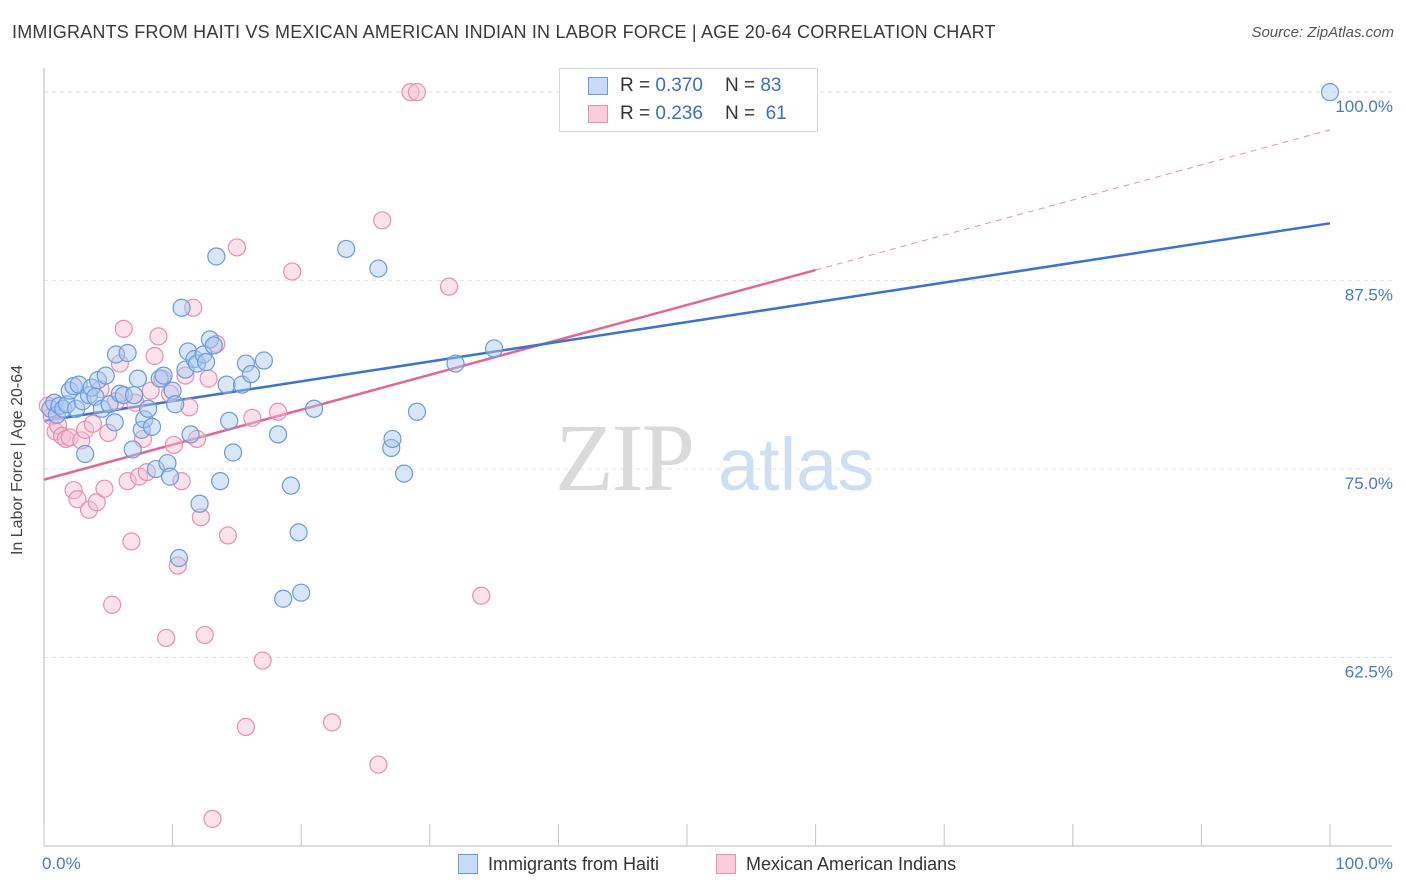 The width and height of the screenshot is (1406, 892). I want to click on y-tick-label: 62.5%, so click(1369, 672).